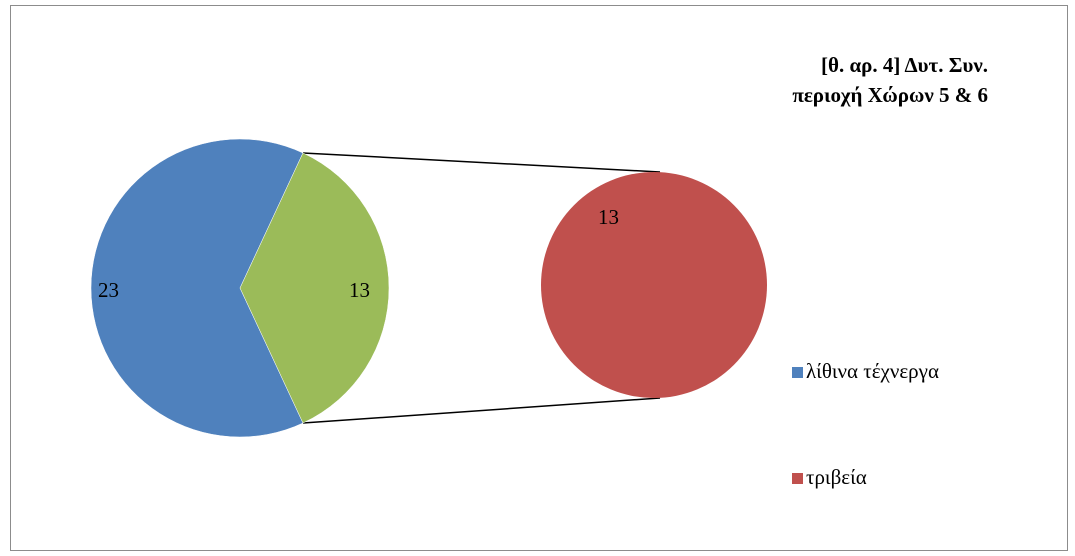  I want to click on secondary-pie, so click(654, 285).